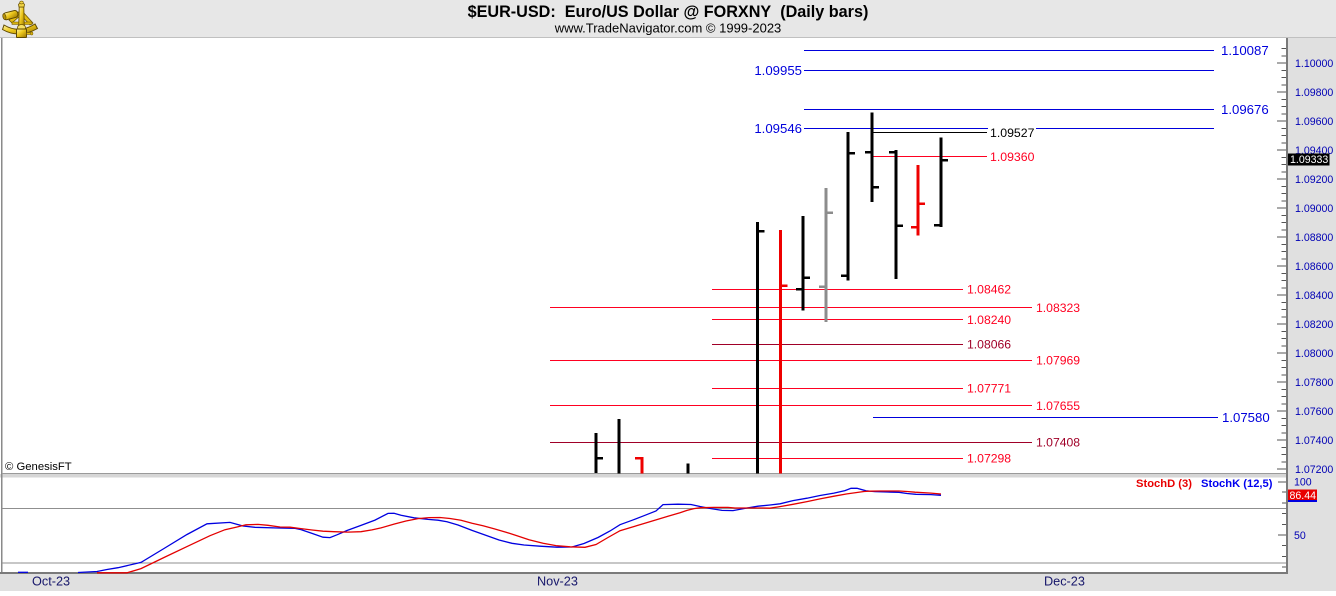 Image resolution: width=1336 pixels, height=596 pixels. Describe the element at coordinates (1314, 470) in the screenshot. I see `svg-text: 1.07200` at that location.